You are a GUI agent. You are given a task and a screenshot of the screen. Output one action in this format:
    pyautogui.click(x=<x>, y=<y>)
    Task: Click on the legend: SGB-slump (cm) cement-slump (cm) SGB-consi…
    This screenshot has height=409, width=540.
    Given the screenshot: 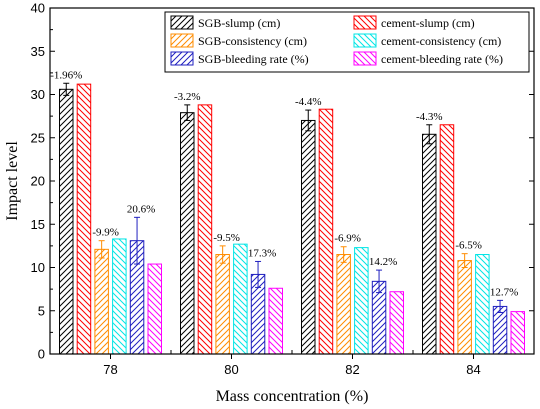 What is the action you would take?
    pyautogui.click(x=347, y=42)
    